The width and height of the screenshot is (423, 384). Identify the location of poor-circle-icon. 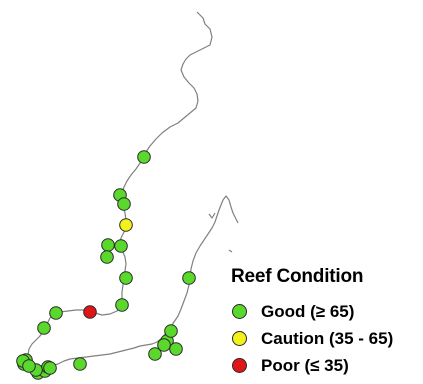
(239, 365).